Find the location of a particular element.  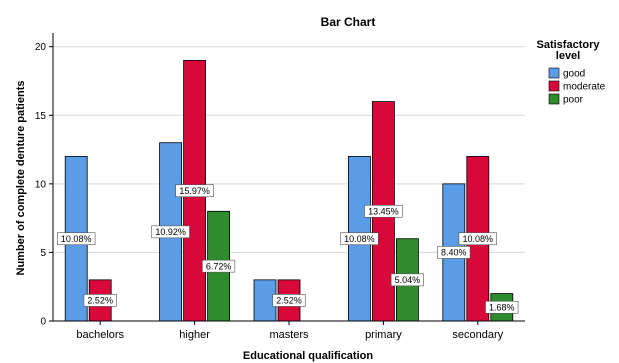

data-label: 1.68% is located at coordinates (502, 307).